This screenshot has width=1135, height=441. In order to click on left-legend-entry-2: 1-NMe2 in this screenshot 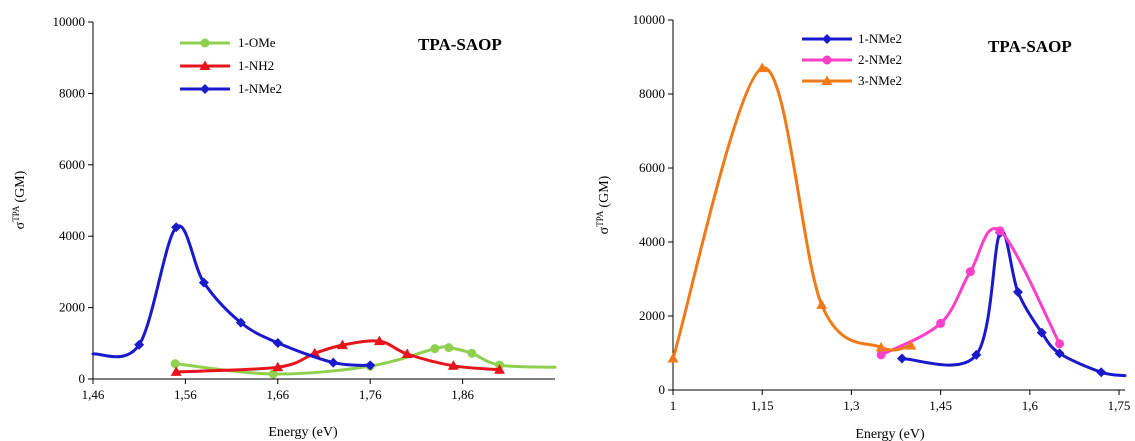, I will do `click(231, 88)`.